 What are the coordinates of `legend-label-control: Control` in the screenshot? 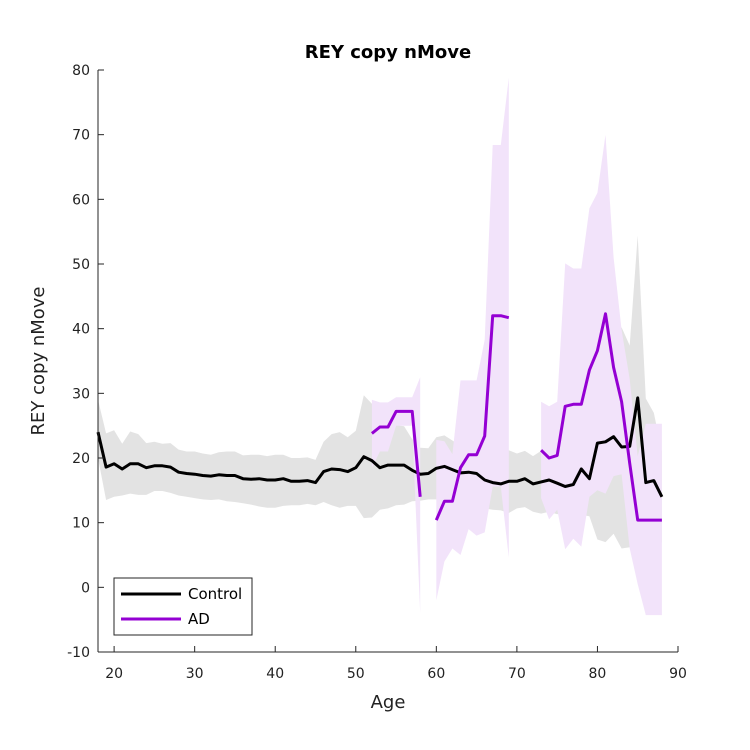 It's located at (215, 594).